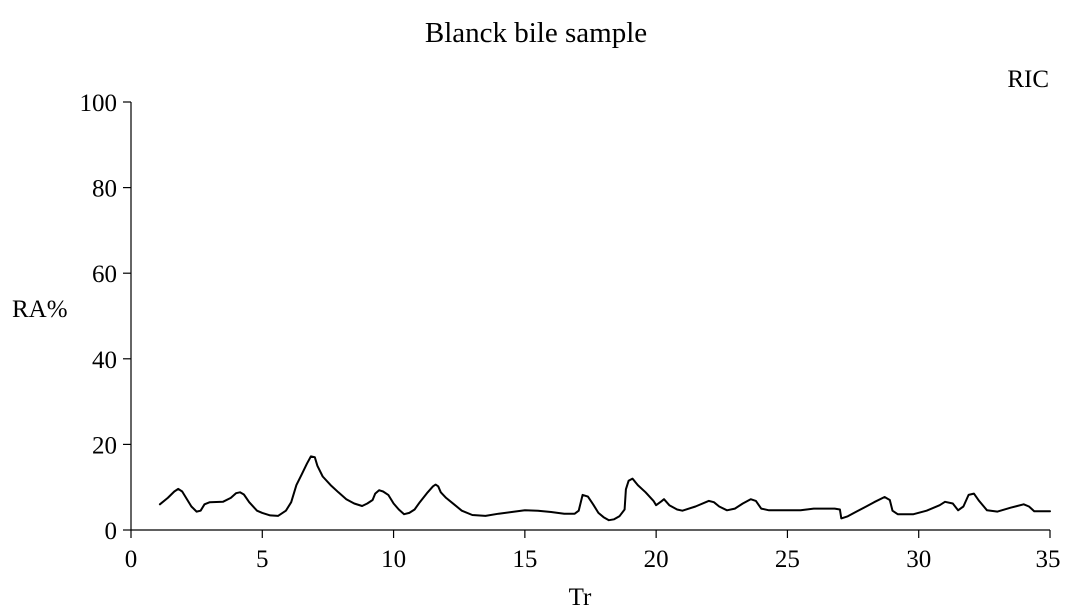 Image resolution: width=1066 pixels, height=610 pixels. I want to click on y-tick-label: 0, so click(111, 531).